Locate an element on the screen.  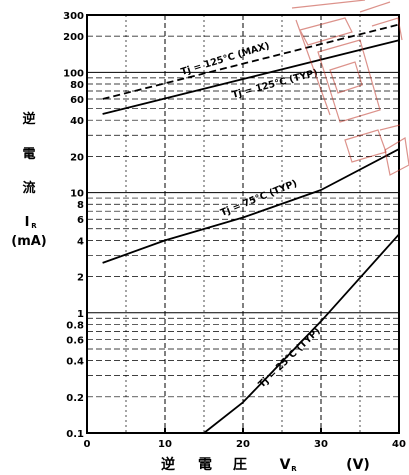
y-tick-label: 1 is located at coordinates (80, 314).